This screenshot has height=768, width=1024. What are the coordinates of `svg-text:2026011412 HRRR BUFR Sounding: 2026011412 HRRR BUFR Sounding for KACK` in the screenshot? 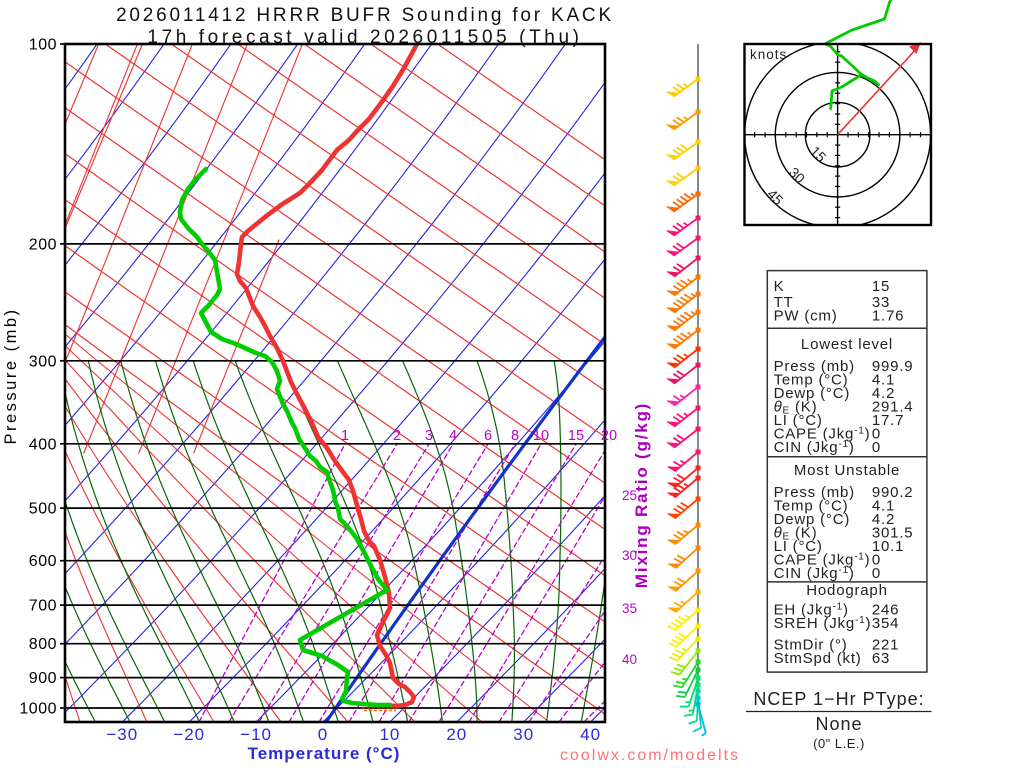 It's located at (365, 15).